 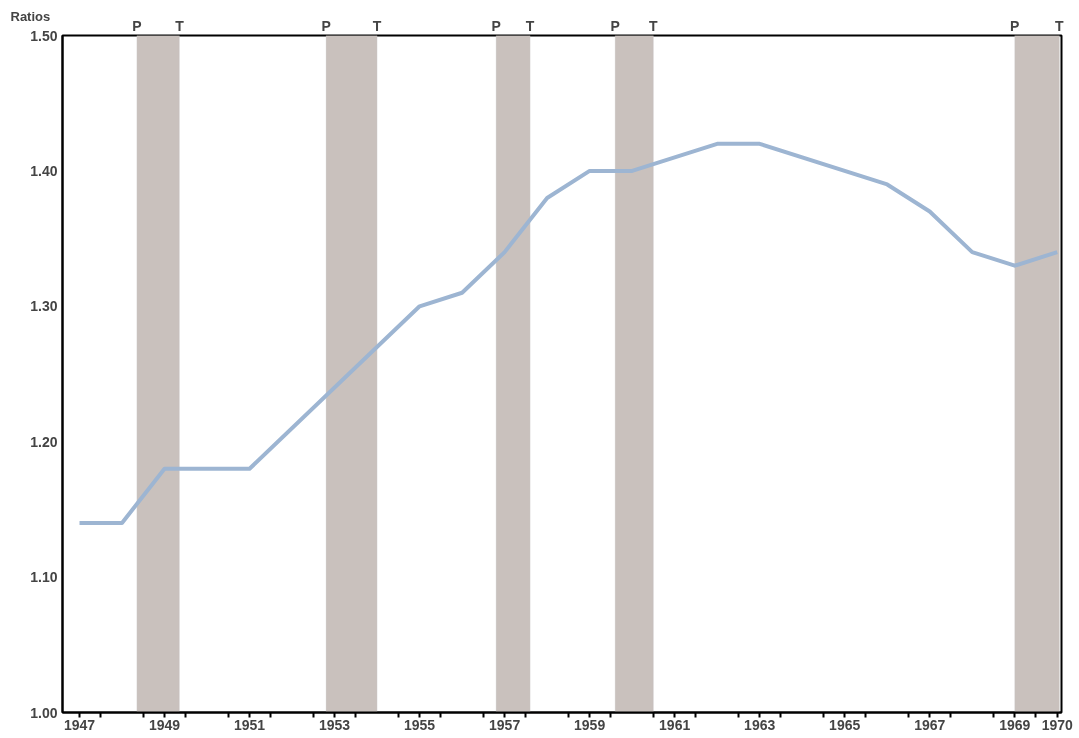 I want to click on x-tick-label: 1967, so click(x=930, y=724).